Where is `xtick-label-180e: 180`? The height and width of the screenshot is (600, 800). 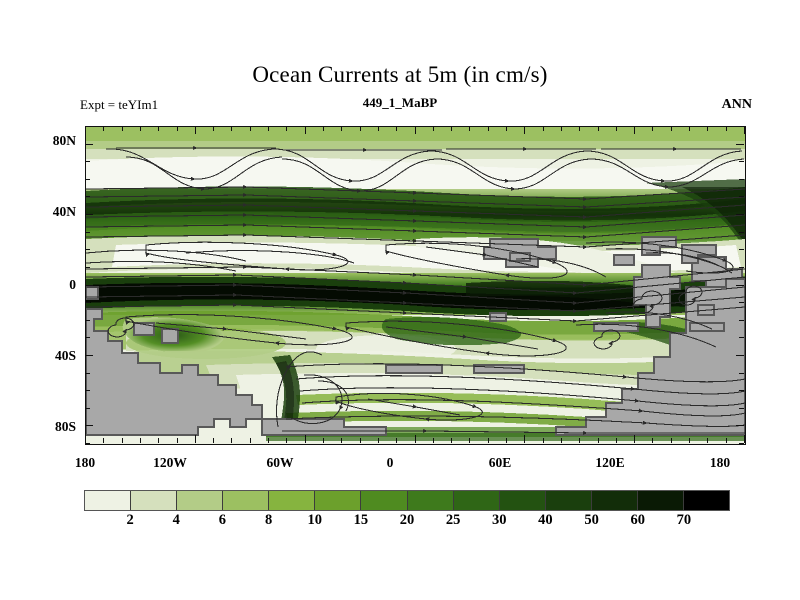
xtick-label-180e: 180 is located at coordinates (720, 462).